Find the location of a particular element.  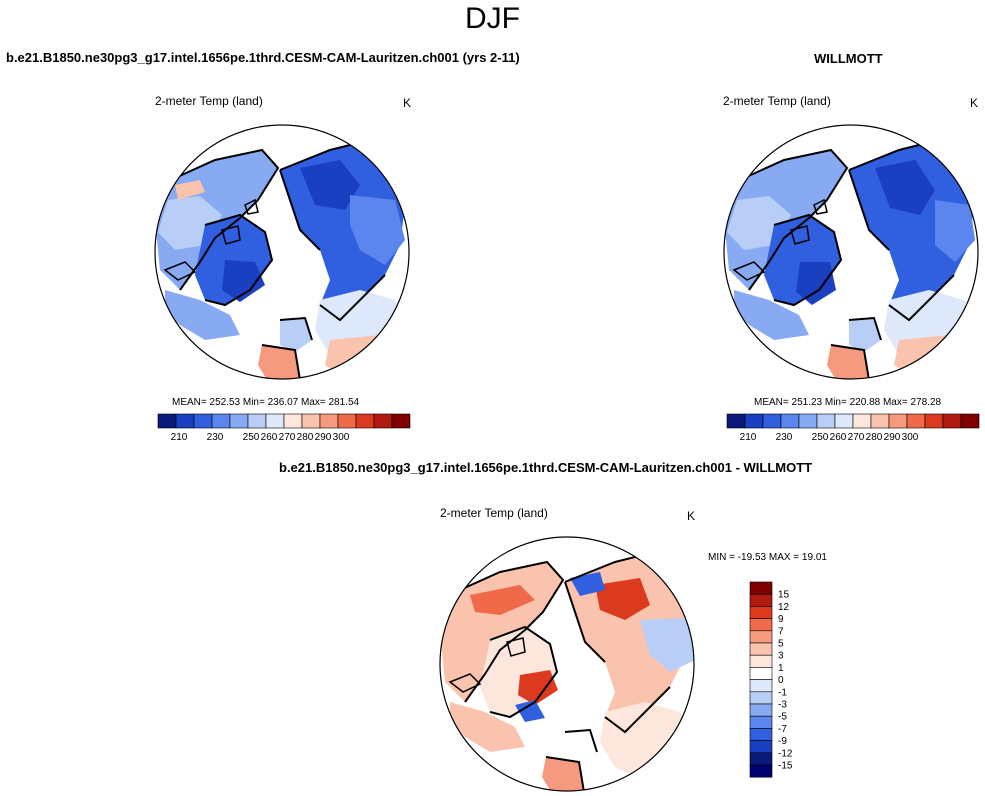

panel-3-variable: 2-meter Temp (land) is located at coordinates (494, 513).